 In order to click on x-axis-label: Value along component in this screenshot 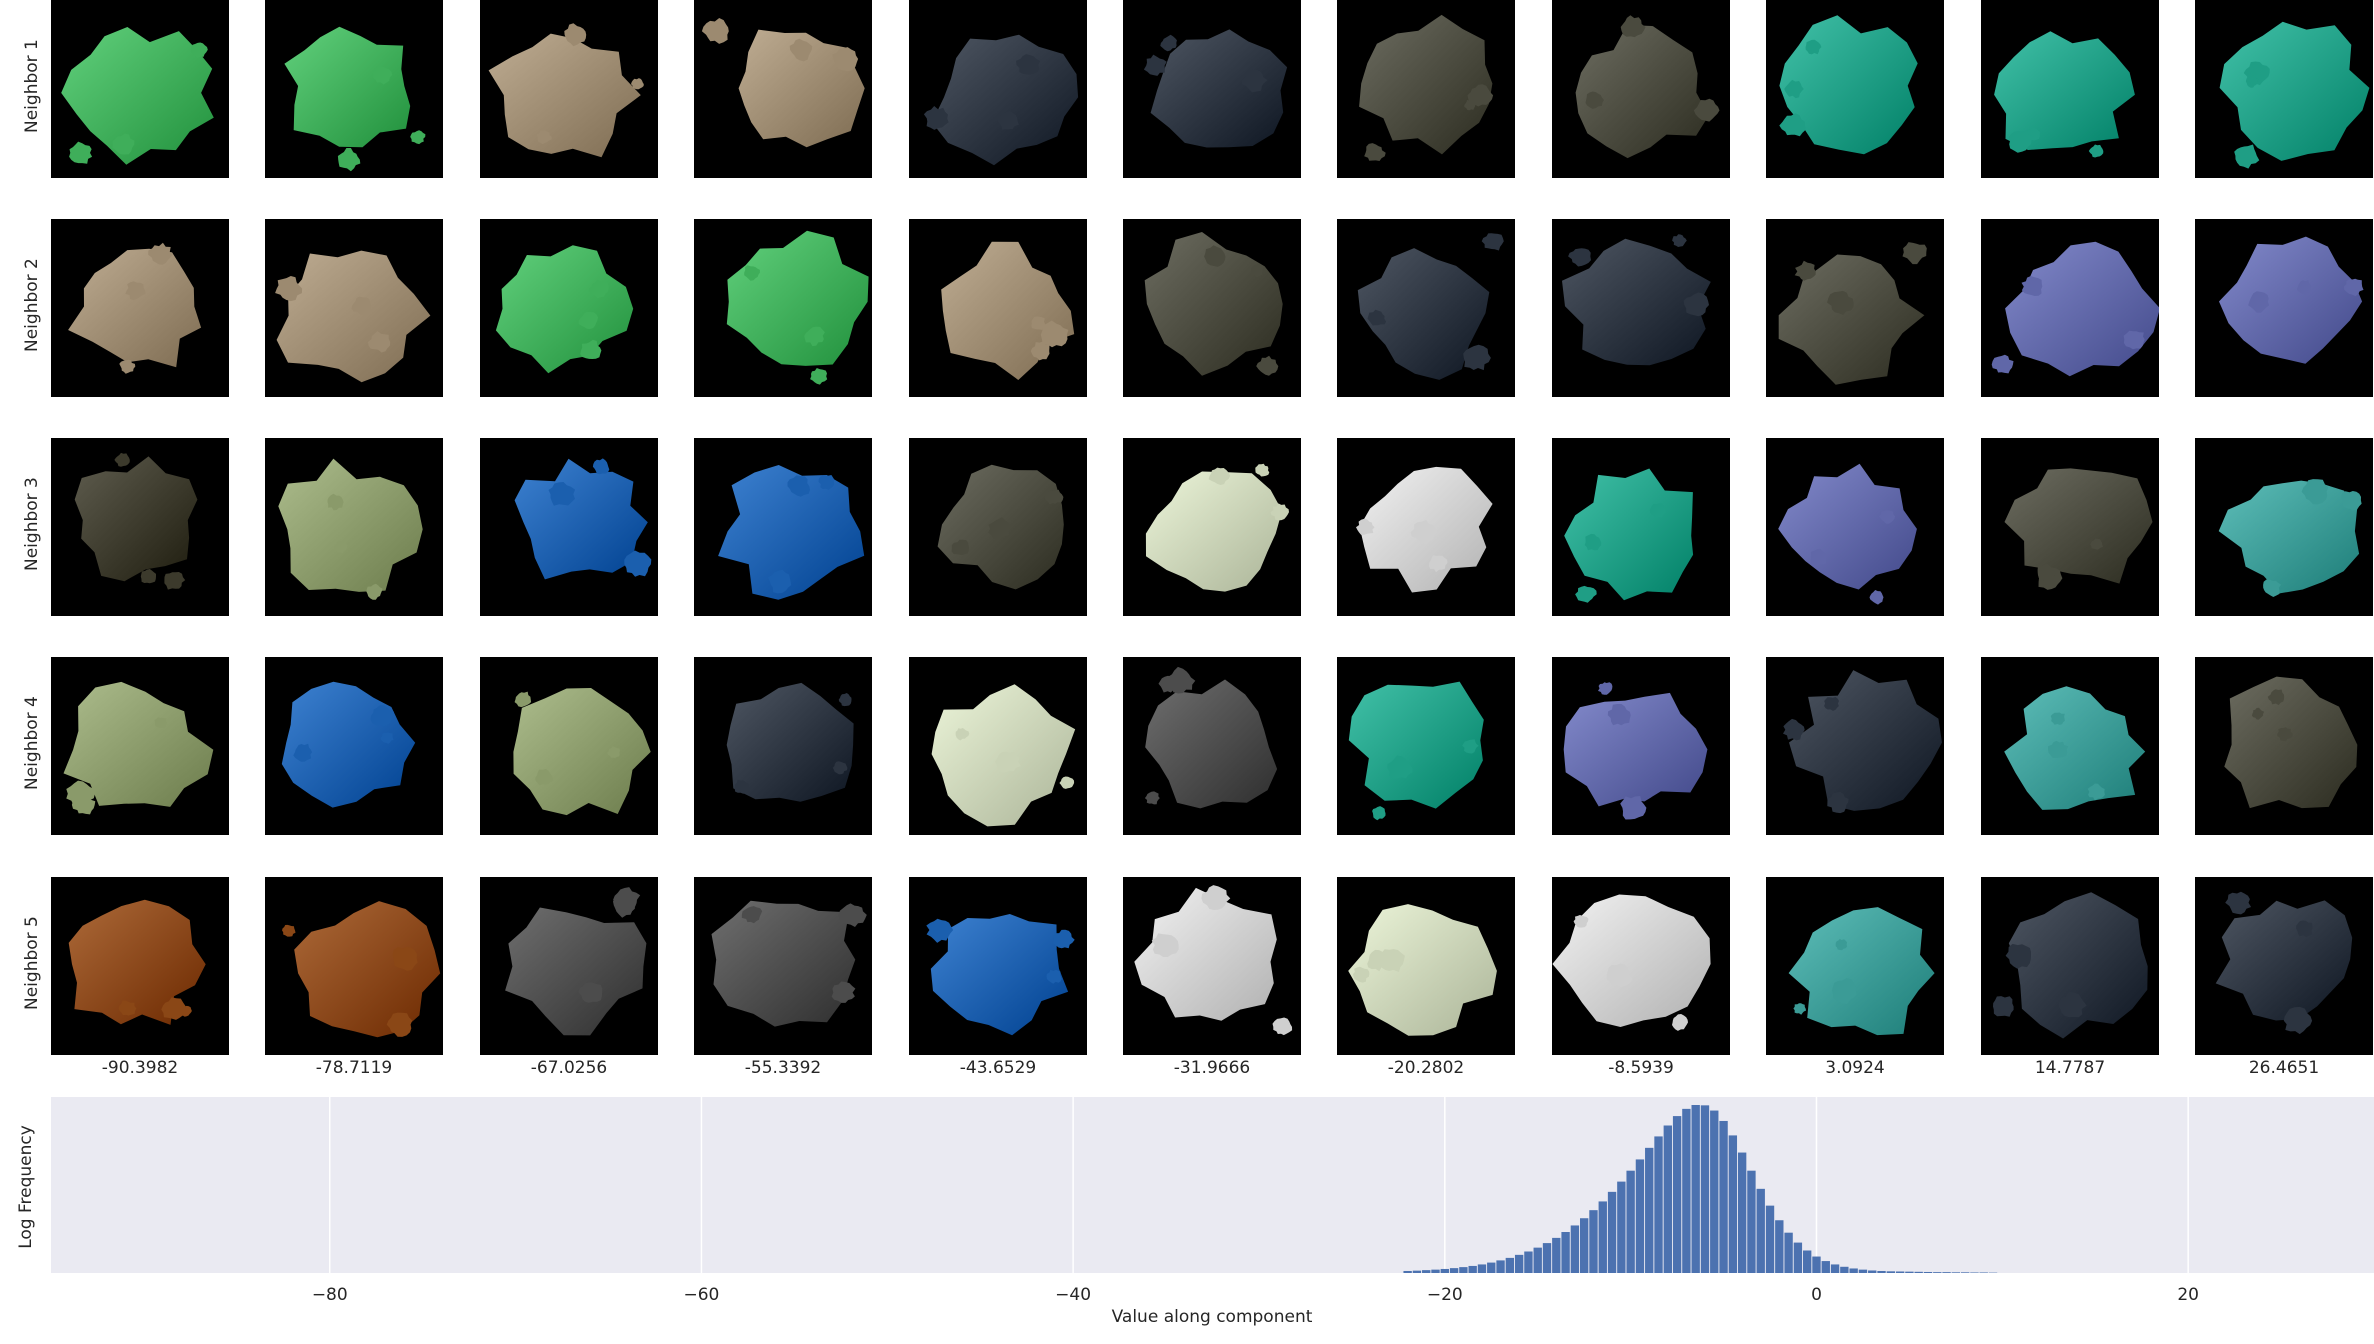, I will do `click(1212, 1317)`.